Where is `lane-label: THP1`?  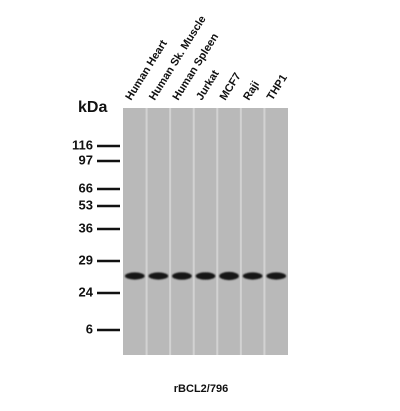
lane-label: THP1 is located at coordinates (277, 87).